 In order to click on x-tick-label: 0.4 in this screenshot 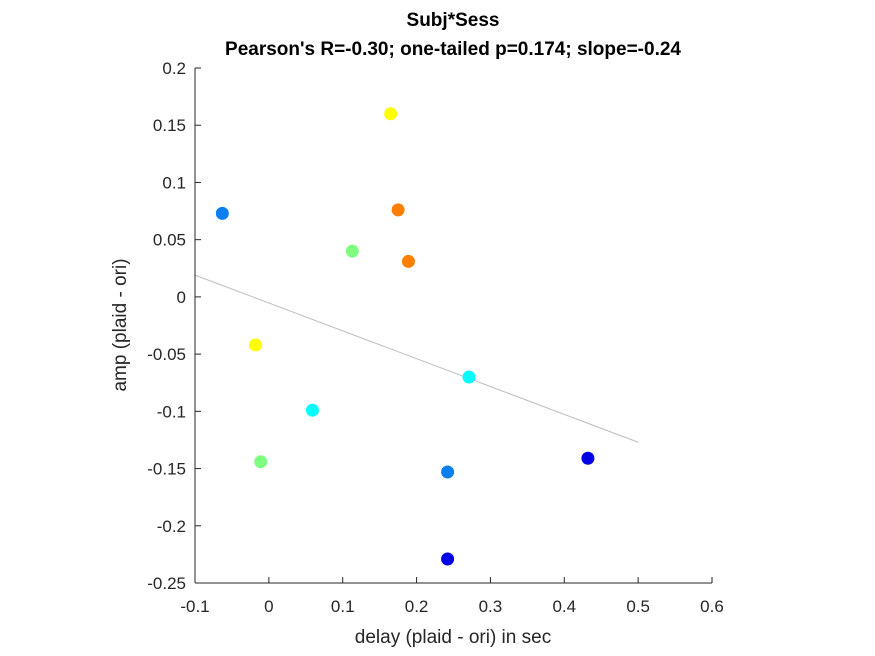, I will do `click(564, 606)`.